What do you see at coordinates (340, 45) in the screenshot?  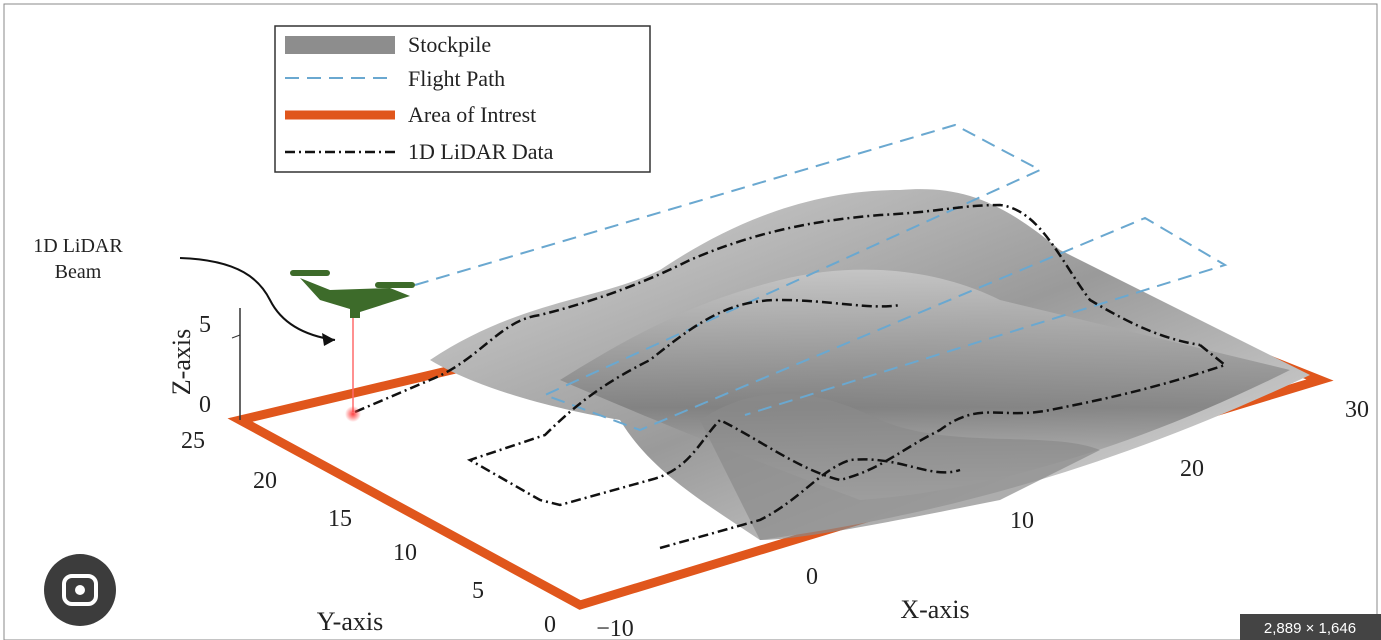 I see `legend-swatch` at bounding box center [340, 45].